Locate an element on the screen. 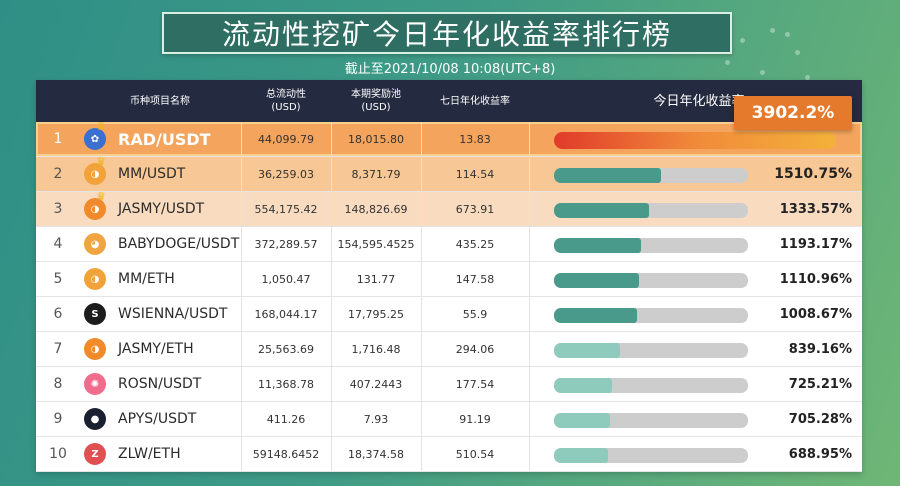 The image size is (900, 486). today-apy: 1193.17% is located at coordinates (815, 244).